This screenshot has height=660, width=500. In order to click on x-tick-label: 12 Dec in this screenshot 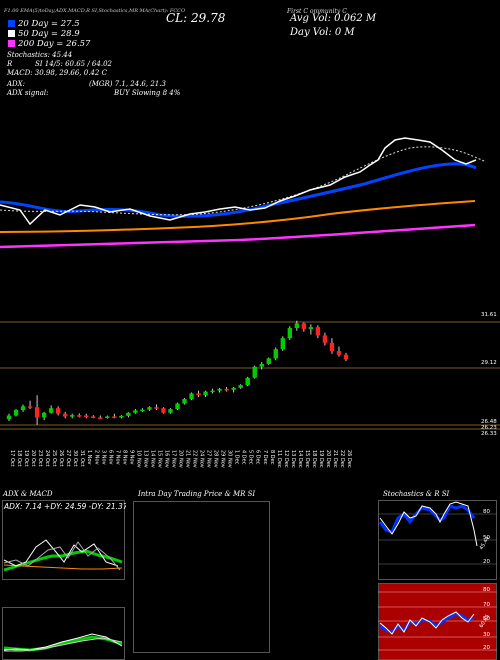, I will do `click(286, 459)`.